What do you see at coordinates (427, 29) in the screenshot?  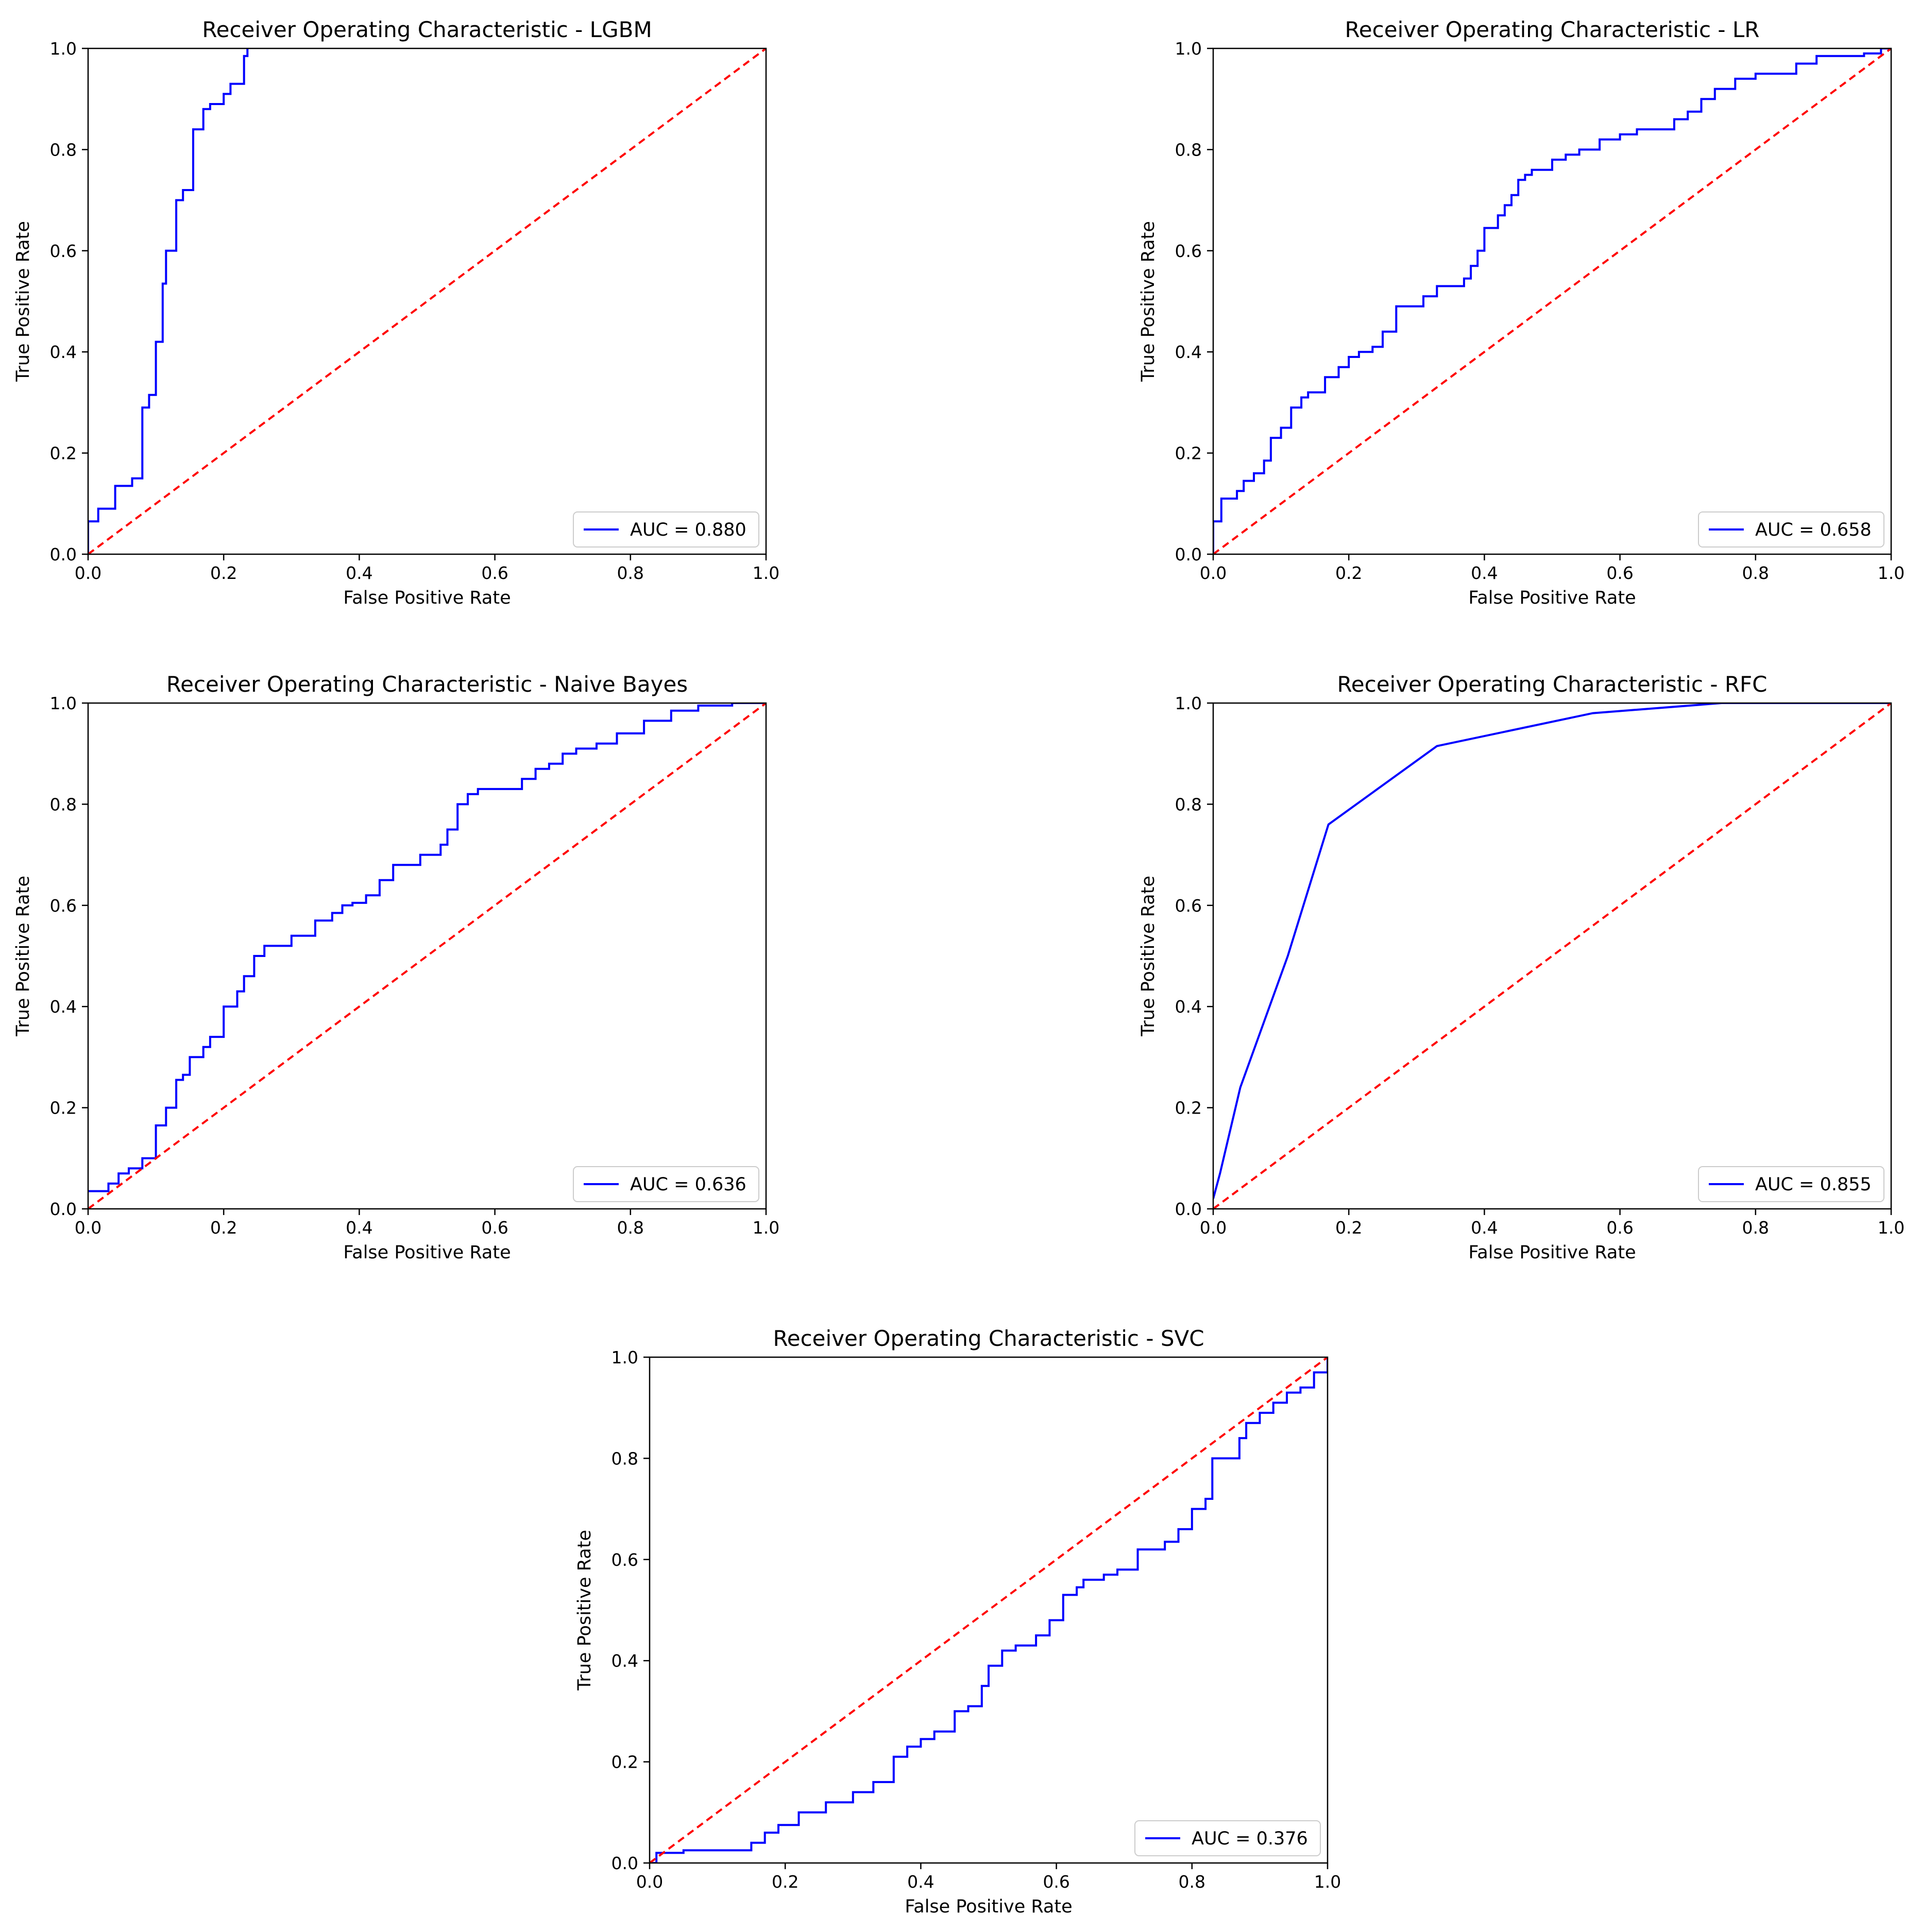 I see `chart-title: Receiver Operating Characteristic - LGBM` at bounding box center [427, 29].